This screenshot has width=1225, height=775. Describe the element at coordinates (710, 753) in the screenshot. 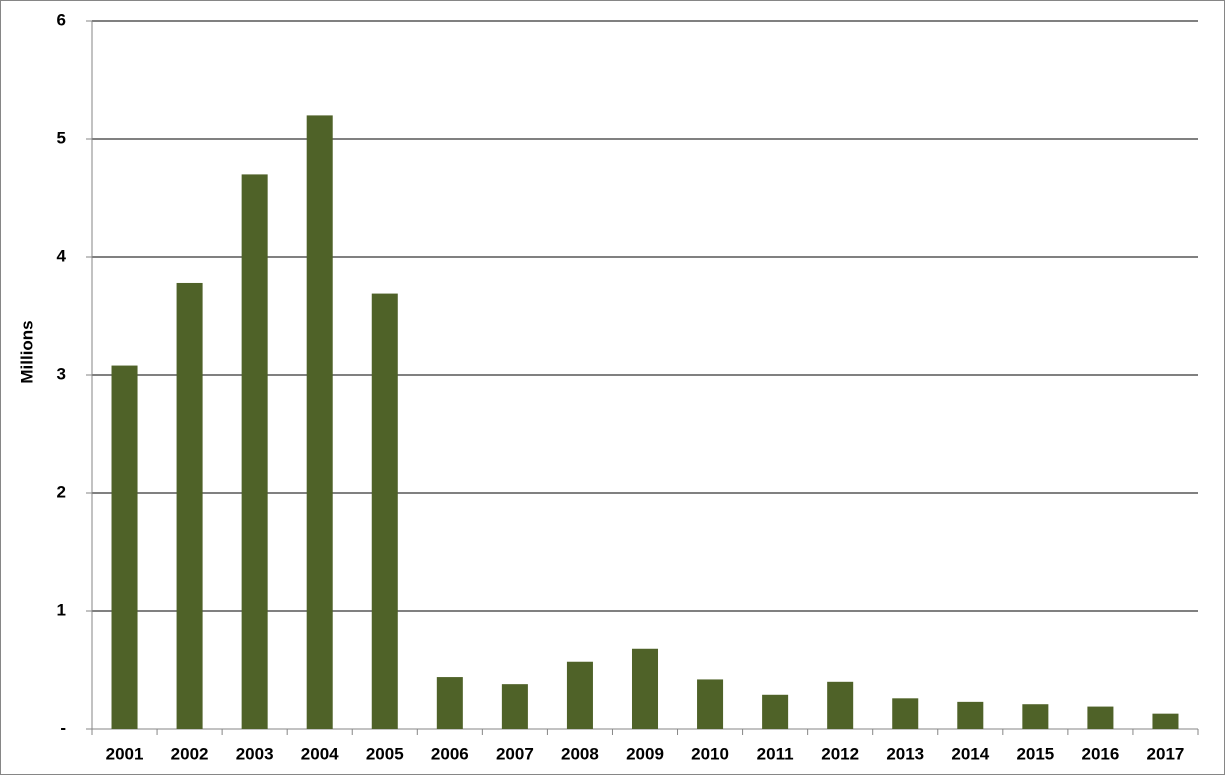

I see `x-tick-label: 2010` at that location.